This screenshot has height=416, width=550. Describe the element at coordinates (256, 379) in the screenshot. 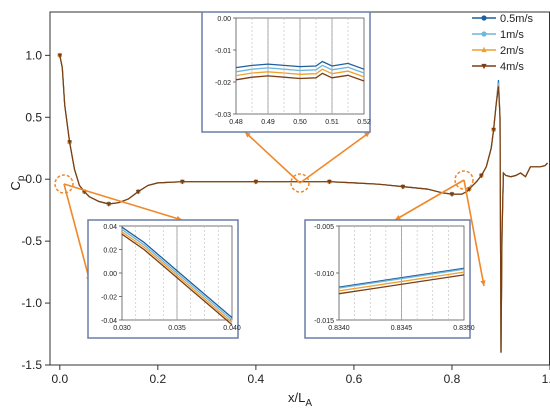

I see `x-tick-label: 0.4` at that location.